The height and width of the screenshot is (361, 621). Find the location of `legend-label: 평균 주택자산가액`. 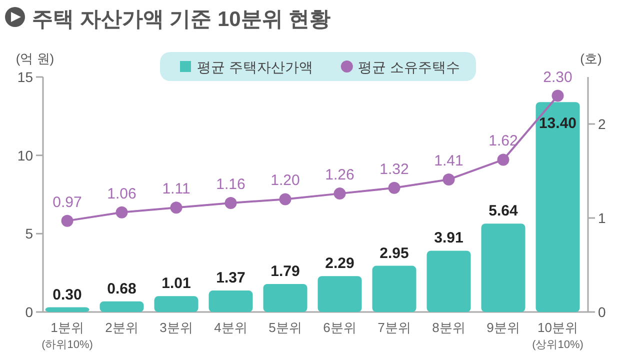

legend-label: 평균 주택자산가액 is located at coordinates (255, 67).